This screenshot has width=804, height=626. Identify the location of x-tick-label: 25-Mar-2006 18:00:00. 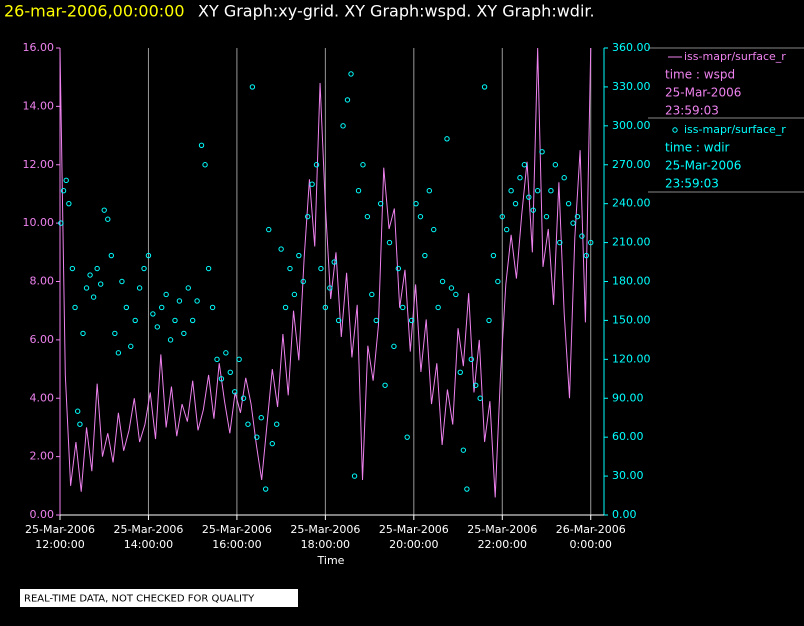
(325, 537).